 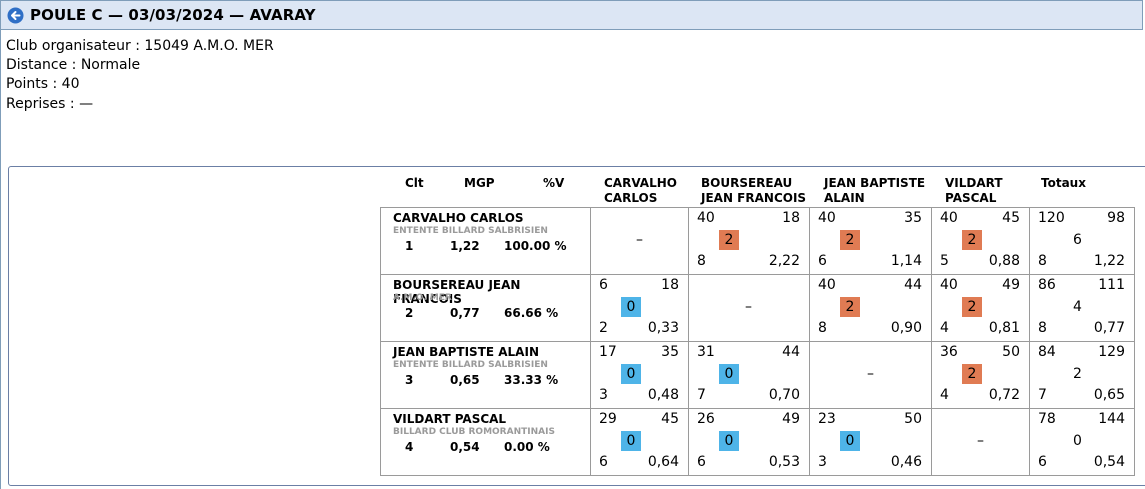 I want to click on totals-cell: 84 129 2 7 0,65, so click(x=1082, y=375).